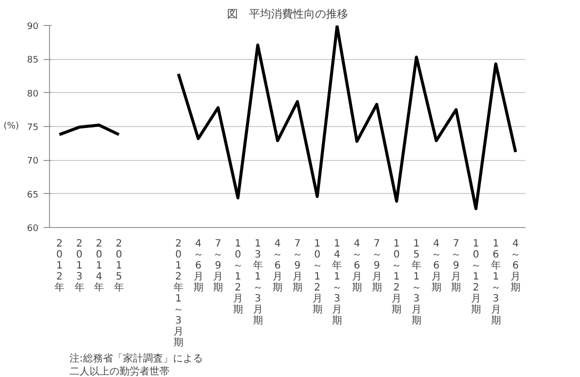 Image resolution: width=580 pixels, height=377 pixels. What do you see at coordinates (178, 293) in the screenshot?
I see `category-label: 2012年1～3月期` at bounding box center [178, 293].